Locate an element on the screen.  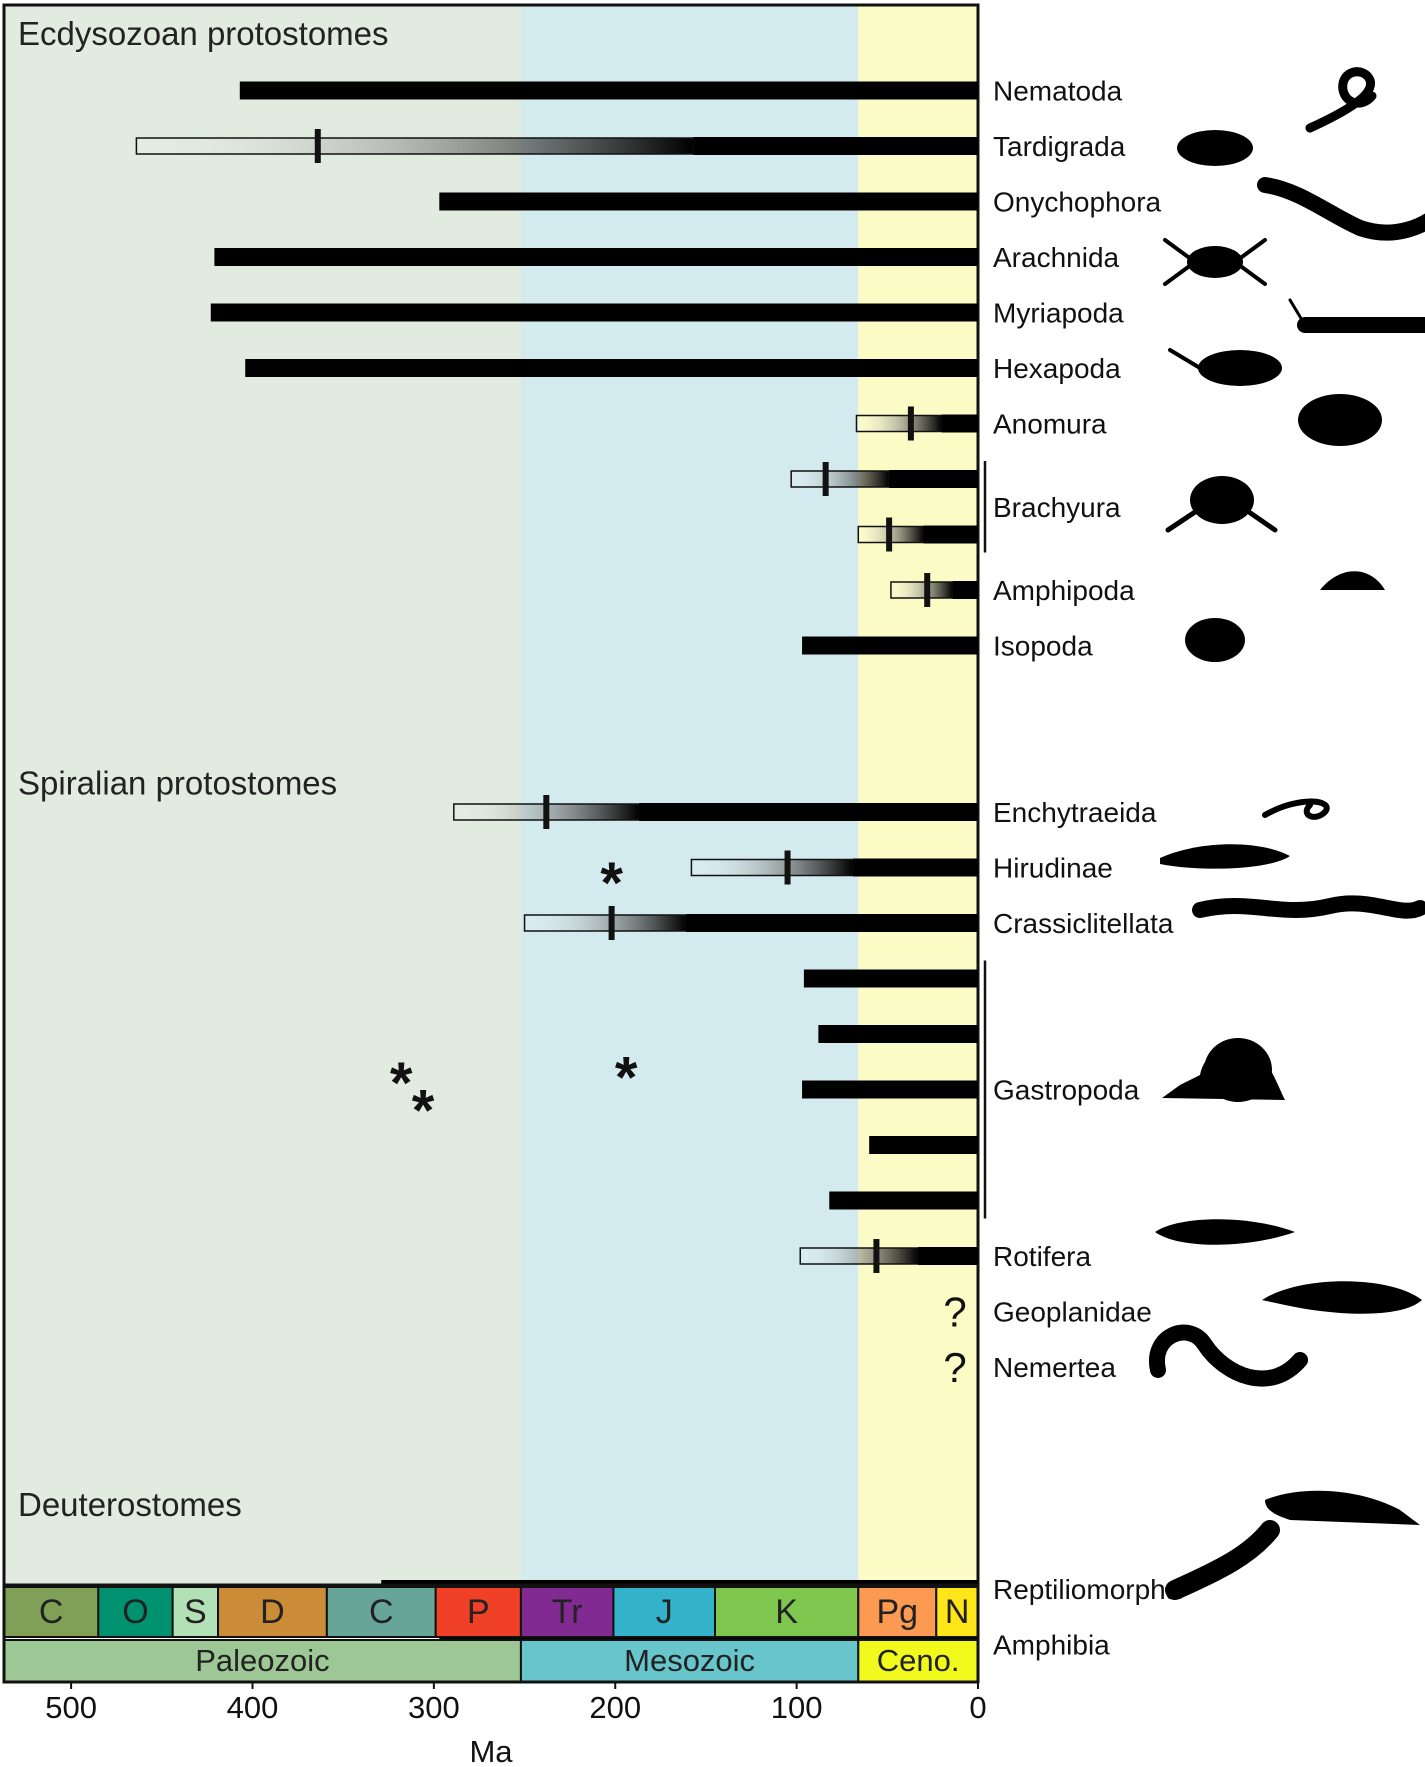
amphipod-icon is located at coordinates (1352, 580).